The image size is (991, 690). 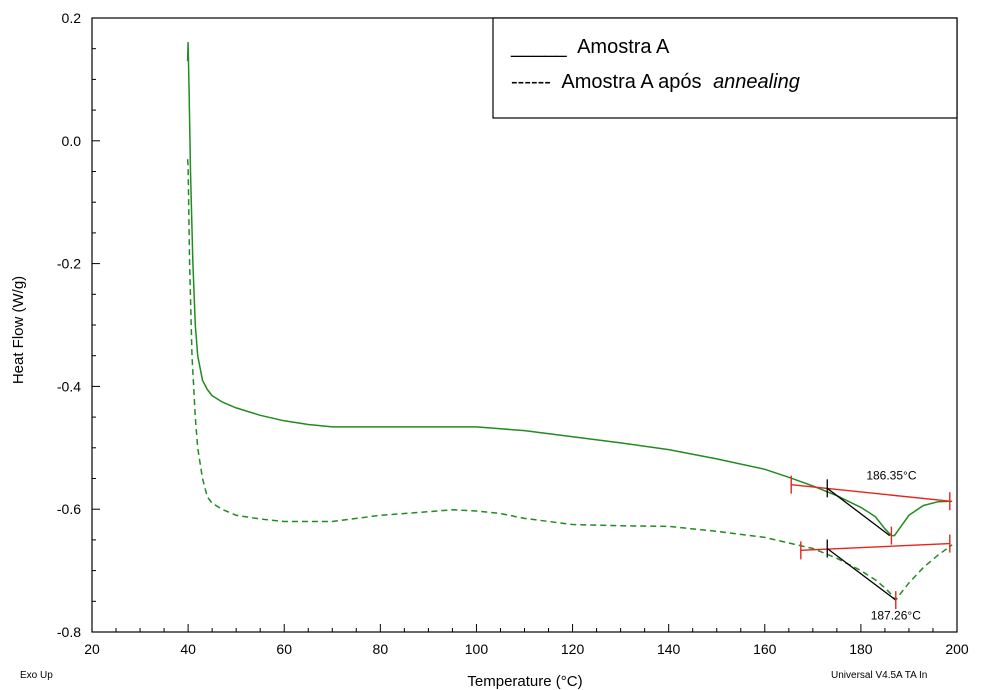 What do you see at coordinates (669, 649) in the screenshot?
I see `x-tick-label: 140` at bounding box center [669, 649].